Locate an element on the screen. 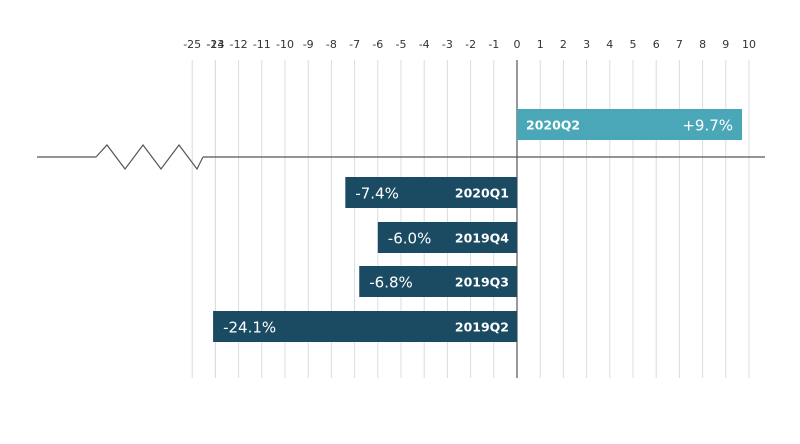 The height and width of the screenshot is (444, 800). x-tick-label: 4 is located at coordinates (609, 44).